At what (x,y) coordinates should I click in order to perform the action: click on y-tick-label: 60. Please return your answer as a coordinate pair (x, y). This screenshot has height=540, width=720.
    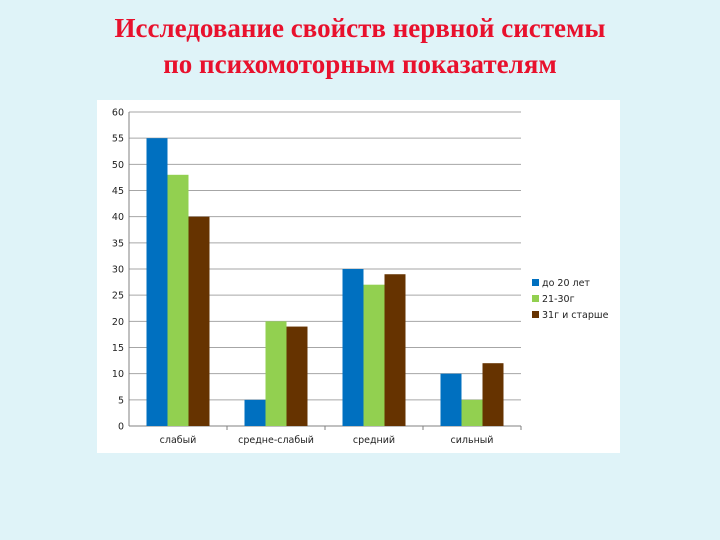
    Looking at the image, I should click on (118, 113).